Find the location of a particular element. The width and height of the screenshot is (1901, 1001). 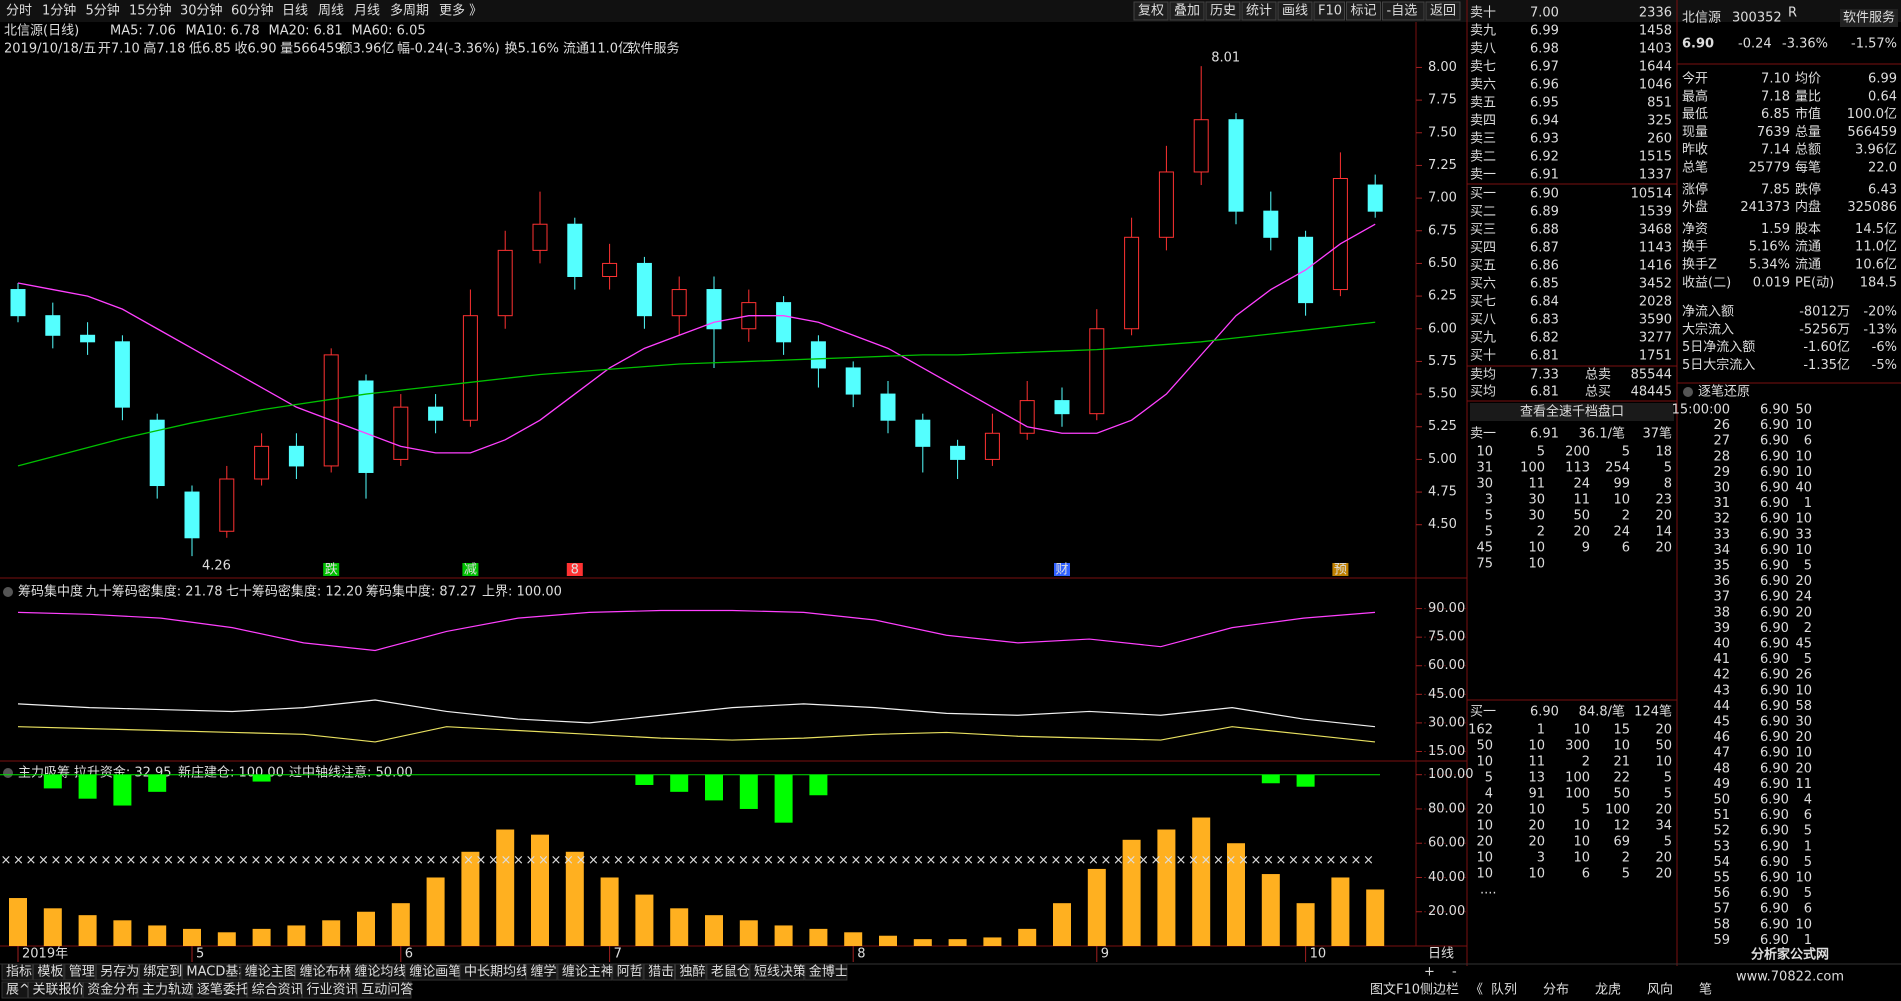

l2-button-label: 查看全速千档盘口 is located at coordinates (1572, 412).